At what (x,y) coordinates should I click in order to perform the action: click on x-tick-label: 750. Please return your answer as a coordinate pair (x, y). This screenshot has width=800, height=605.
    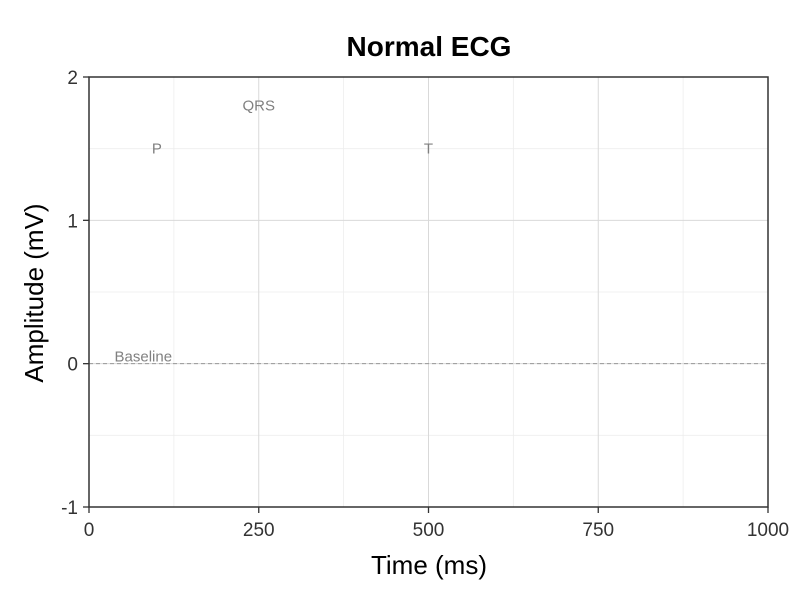
    Looking at the image, I should click on (598, 530).